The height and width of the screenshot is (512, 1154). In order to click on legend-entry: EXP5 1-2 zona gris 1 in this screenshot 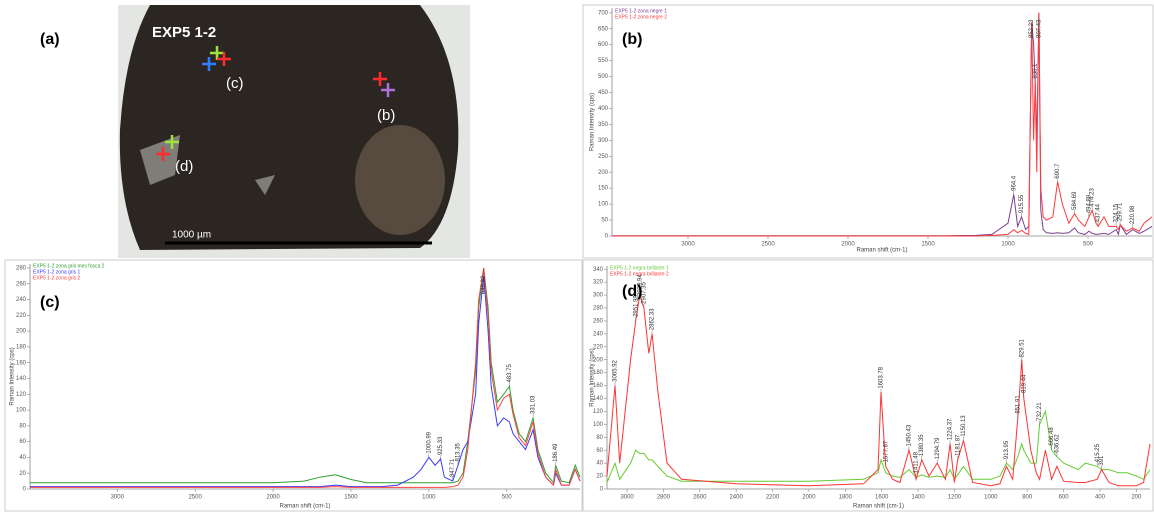, I will do `click(56, 272)`.